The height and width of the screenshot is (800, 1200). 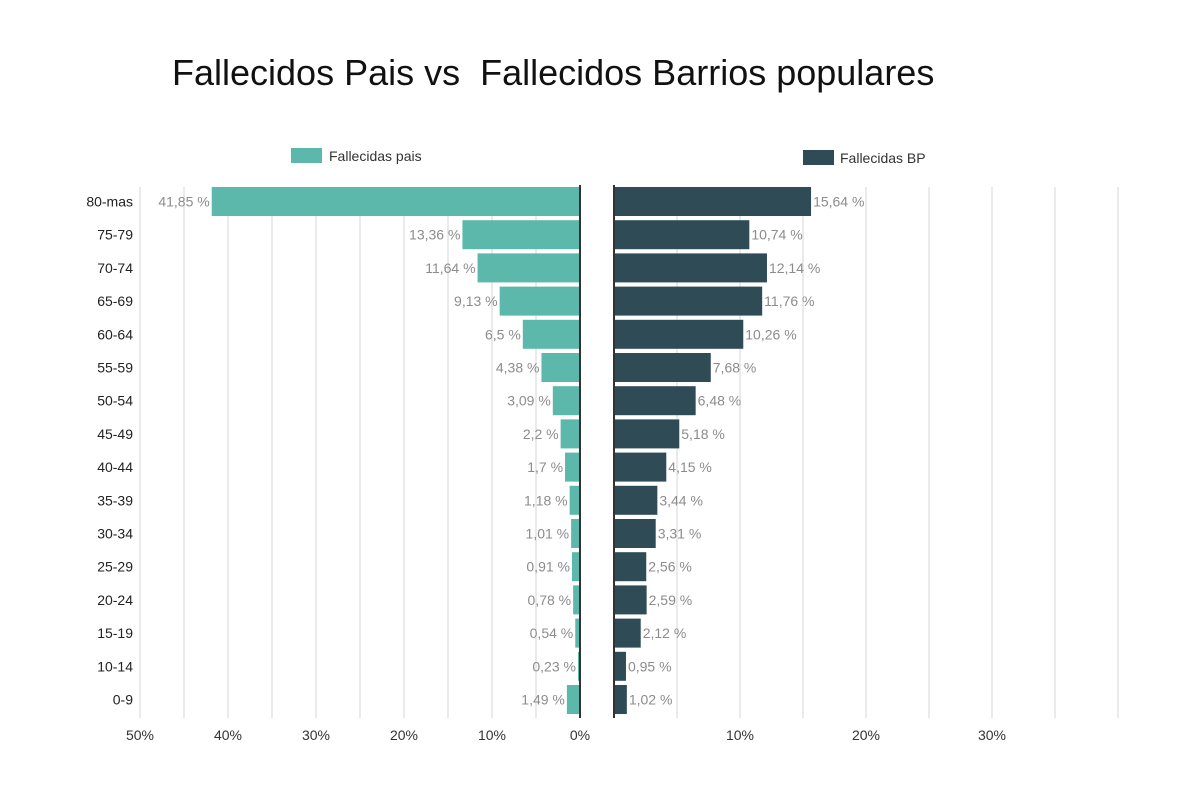 I want to click on data-label-bp: 5,18 %, so click(x=703, y=434).